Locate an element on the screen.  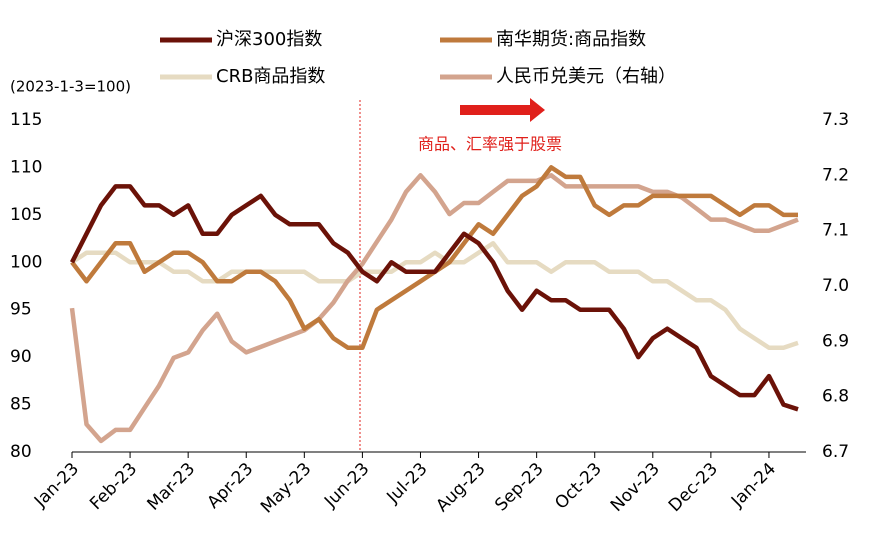
y2-tick-label: 6.7 is located at coordinates (835, 452).